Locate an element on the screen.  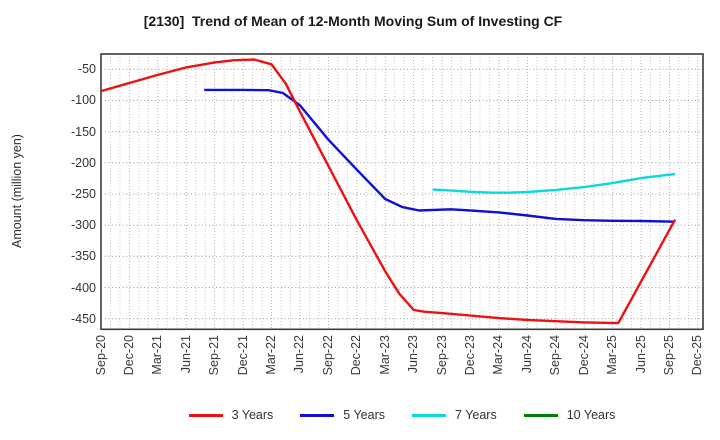
legend-swatch-5-years is located at coordinates (317, 415).